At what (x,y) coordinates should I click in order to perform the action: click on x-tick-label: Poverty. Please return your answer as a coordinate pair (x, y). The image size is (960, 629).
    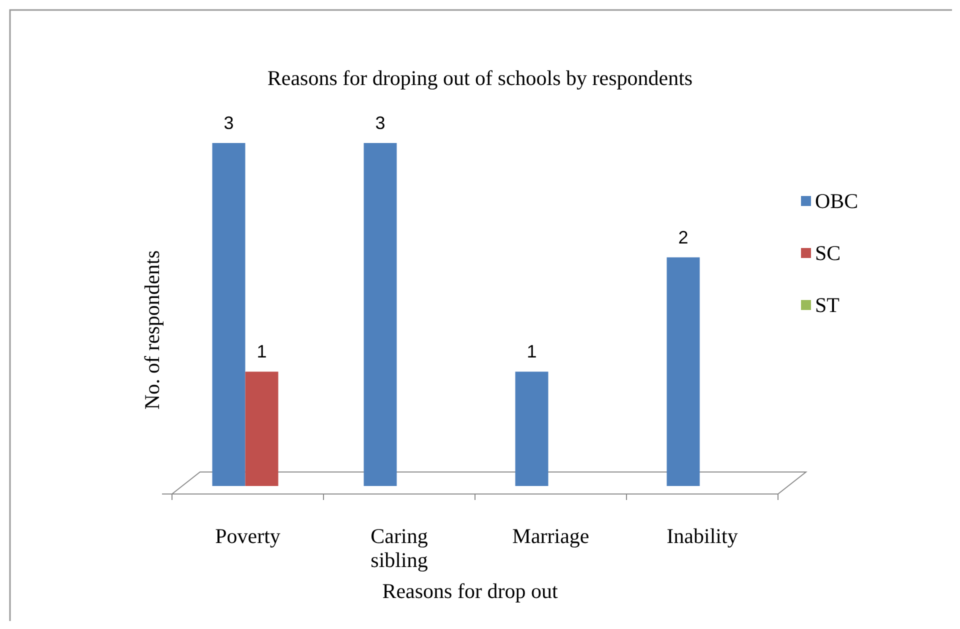
    Looking at the image, I should click on (248, 536).